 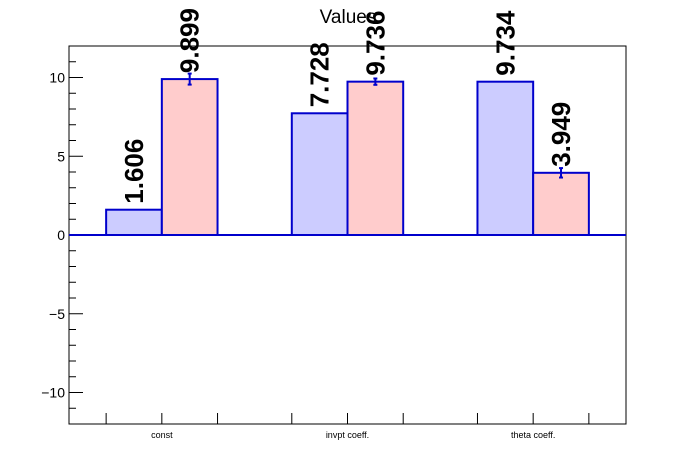 What do you see at coordinates (61, 156) in the screenshot?
I see `y-tick-label: 5` at bounding box center [61, 156].